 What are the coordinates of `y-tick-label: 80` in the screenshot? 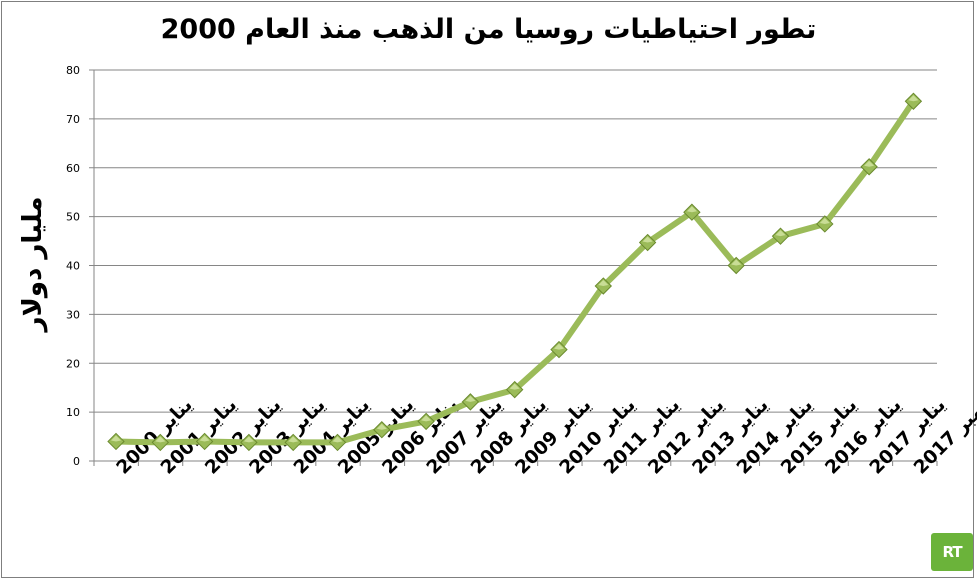 It's located at (73, 70).